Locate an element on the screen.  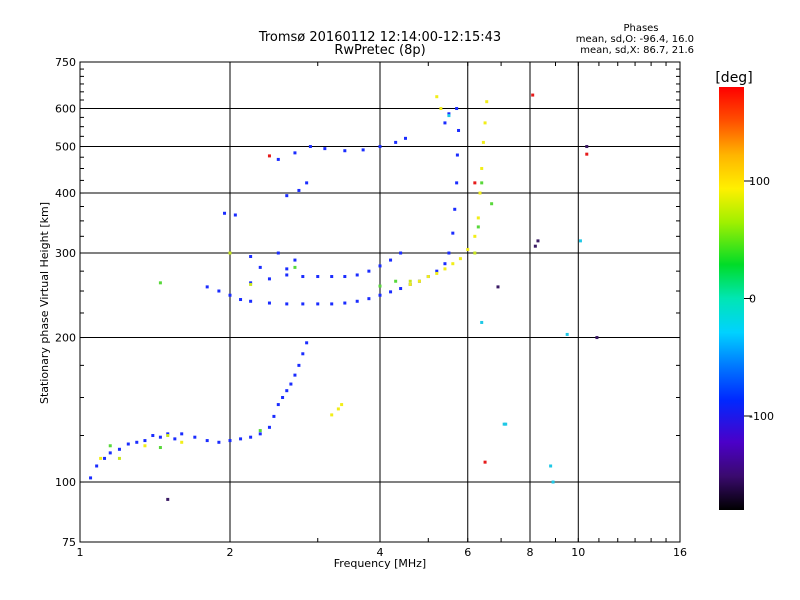
phases-mean-x: mean, sd,X: 86.7, 21.6 is located at coordinates (637, 50).